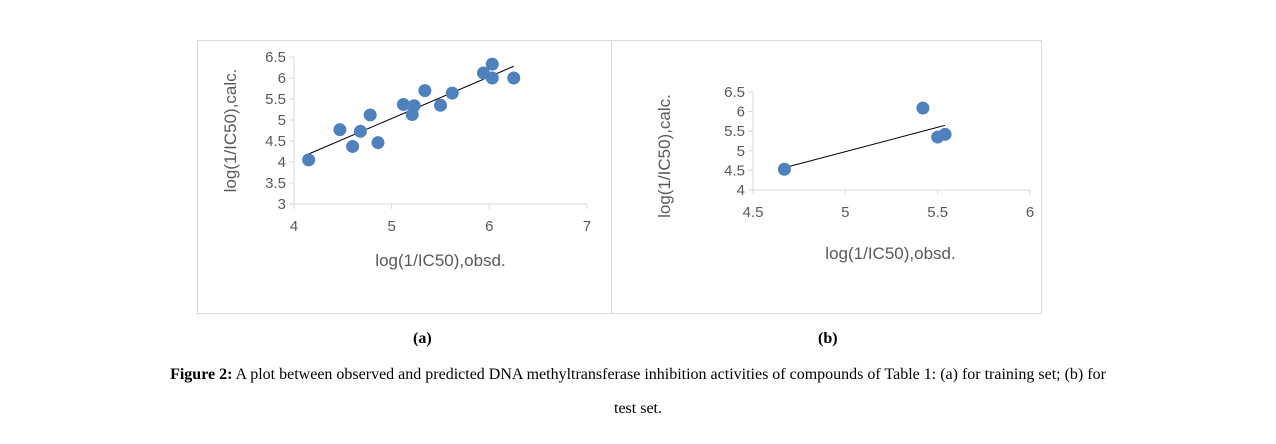 The height and width of the screenshot is (444, 1276). I want to click on x-tick-label: 4.5, so click(753, 212).